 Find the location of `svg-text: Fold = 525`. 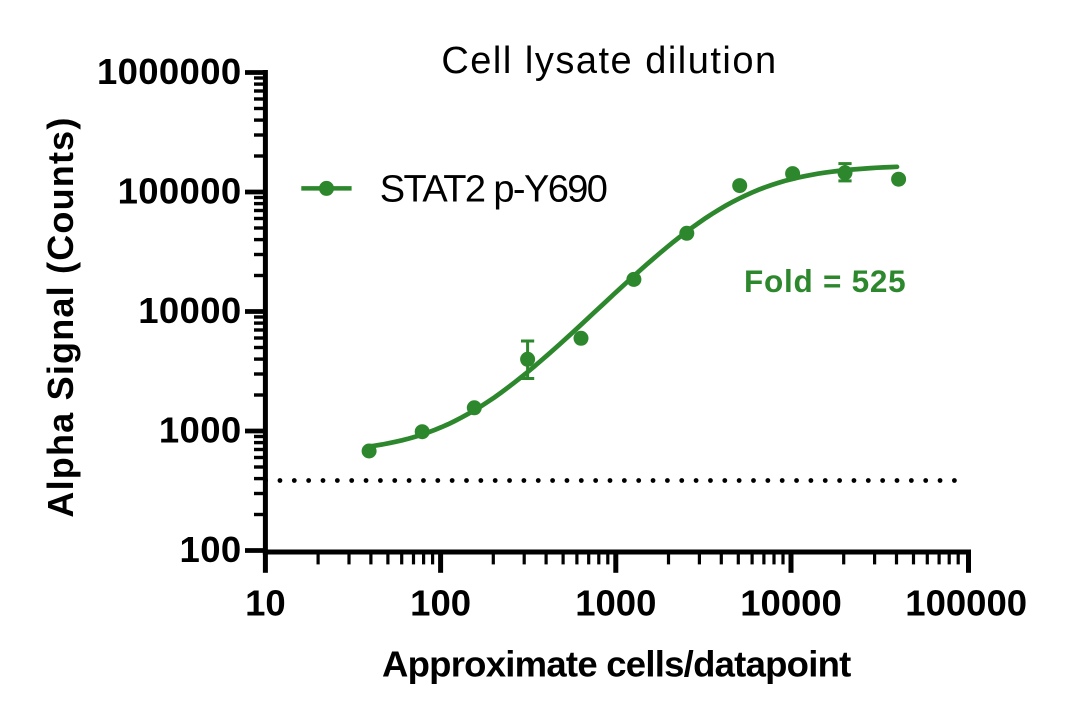

svg-text: Fold = 525 is located at coordinates (825, 281).